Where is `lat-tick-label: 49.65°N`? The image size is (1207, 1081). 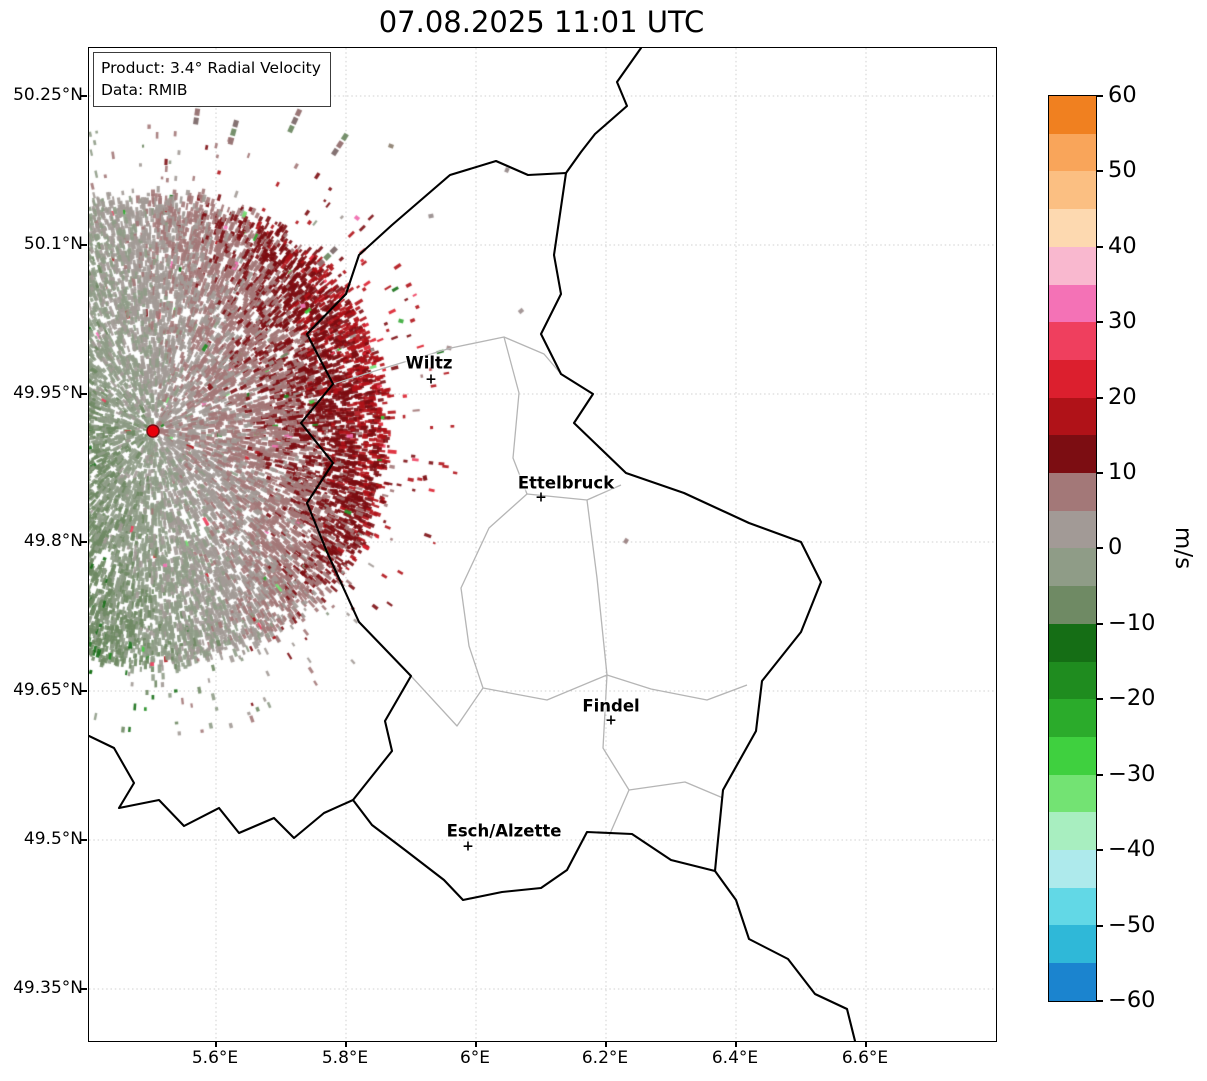
lat-tick-label: 49.65°N is located at coordinates (48, 690).